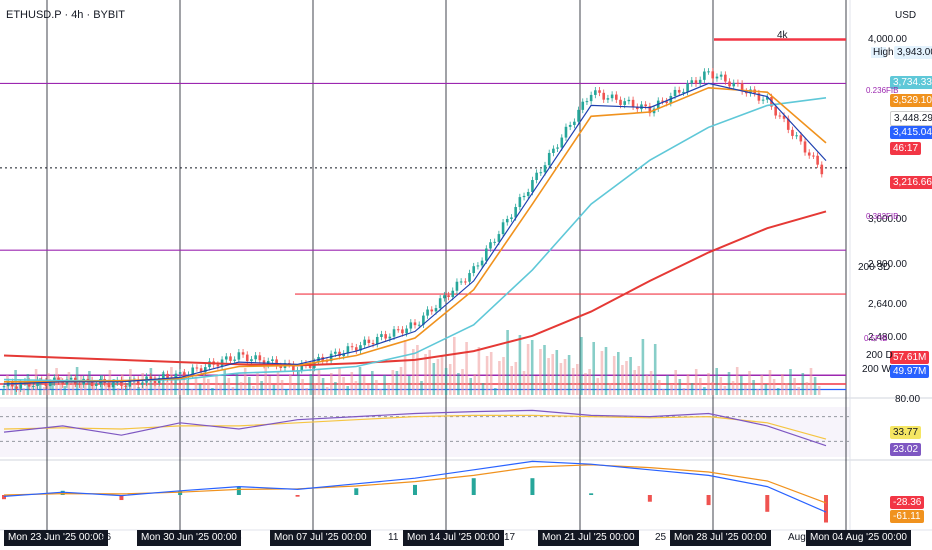 Image resolution: width=932 pixels, height=550 pixels. I want to click on price-tick-label: 2,480.00, so click(887, 337).